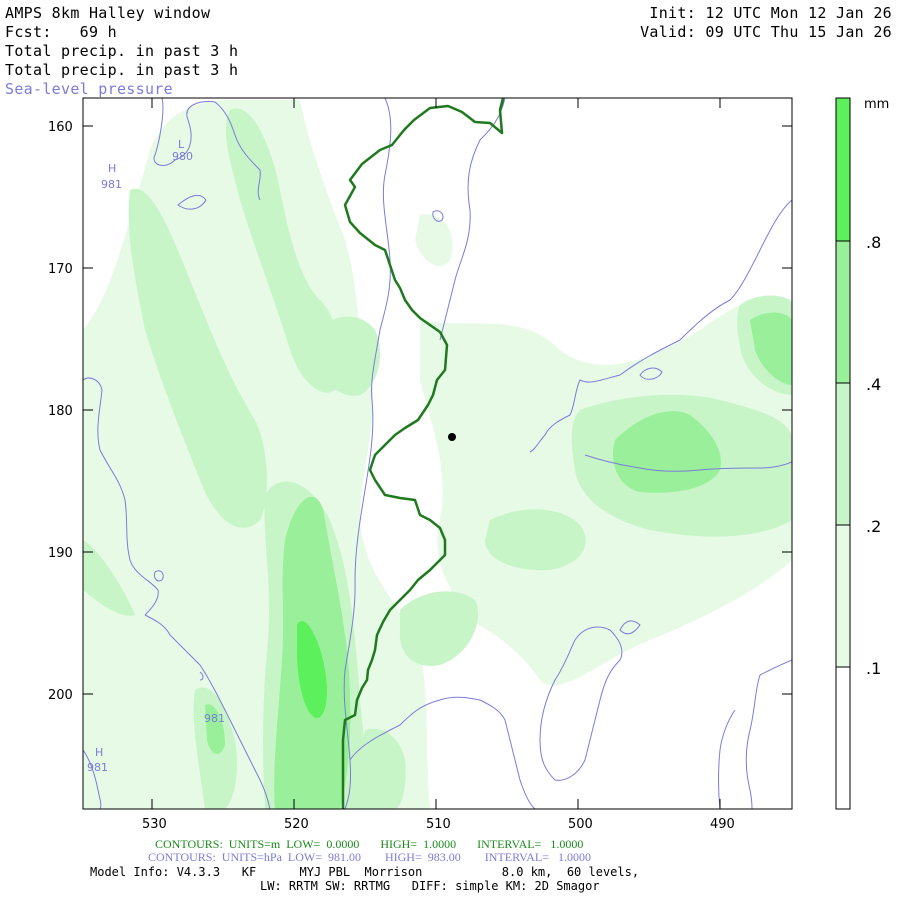 This screenshot has width=900, height=900. I want to click on colorbar-label: .2, so click(873, 526).